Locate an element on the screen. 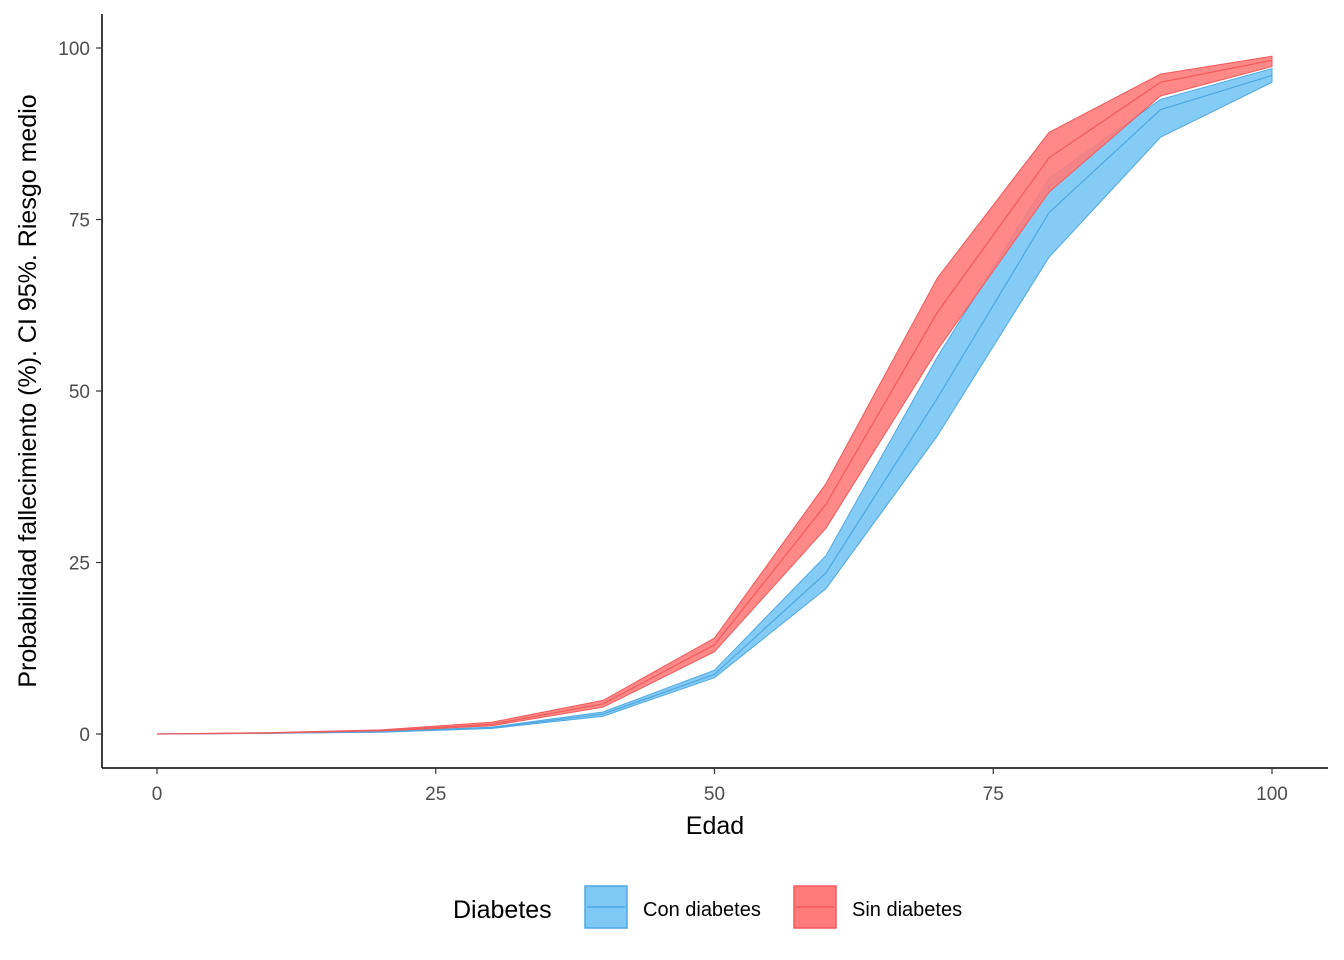  x-tick-label: 100 is located at coordinates (1272, 794).